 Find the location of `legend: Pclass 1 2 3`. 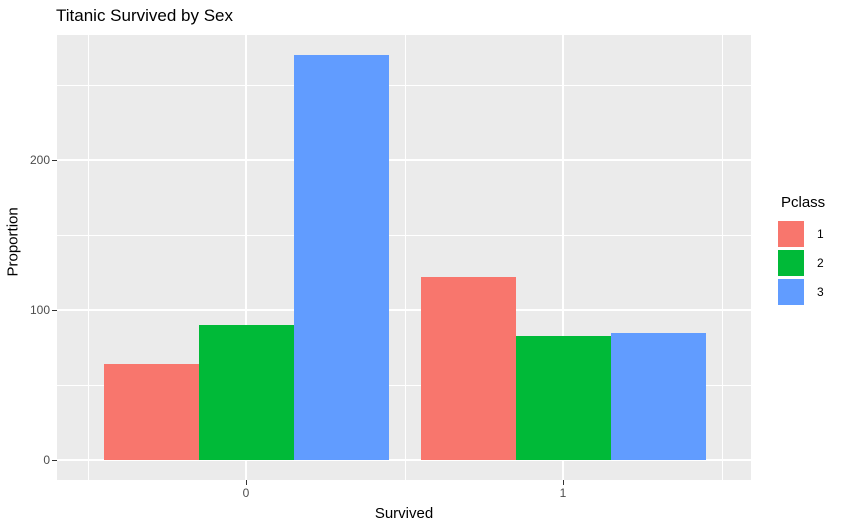

legend: Pclass 1 2 3 is located at coordinates (801, 251).